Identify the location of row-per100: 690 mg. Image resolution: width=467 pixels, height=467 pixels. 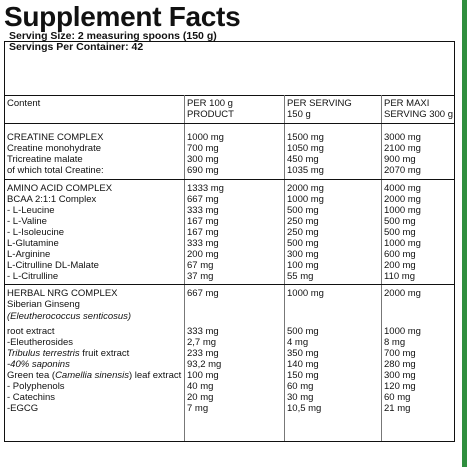
(203, 170).